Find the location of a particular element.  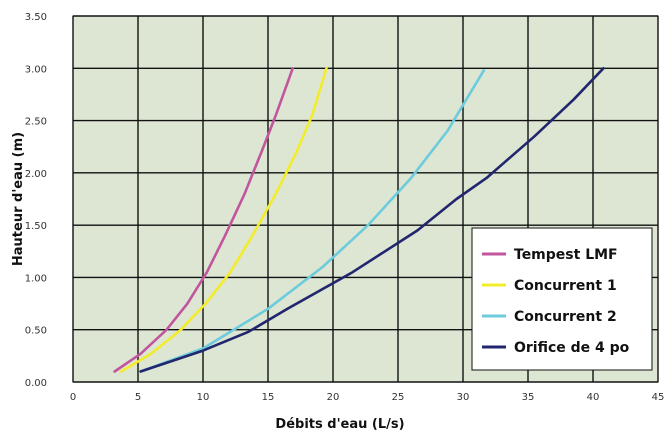

y-tick-labels: 0.00 0.50 1.00 1.50 2.00 2.50 3.00 3.50 is located at coordinates (36, 200).